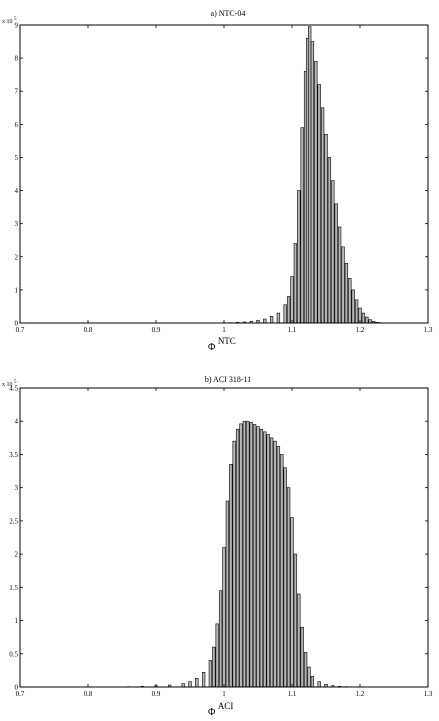 This screenshot has width=439, height=721. I want to click on panel-b-y-multiplier: x 10 5, so click(9, 384).